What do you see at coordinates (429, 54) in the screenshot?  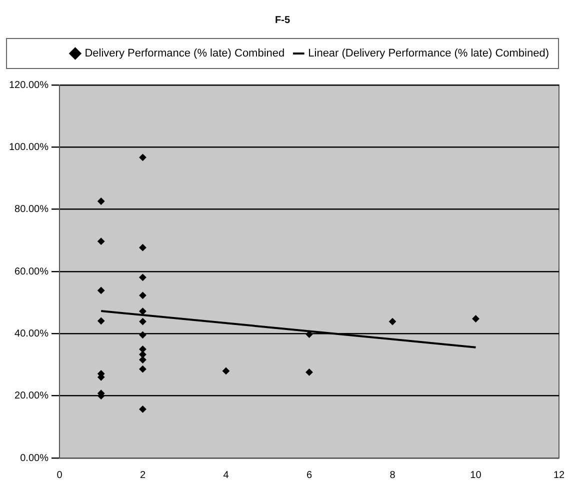 I see `legend-label: Linear (Delivery Performance (% late) Combined)` at bounding box center [429, 54].